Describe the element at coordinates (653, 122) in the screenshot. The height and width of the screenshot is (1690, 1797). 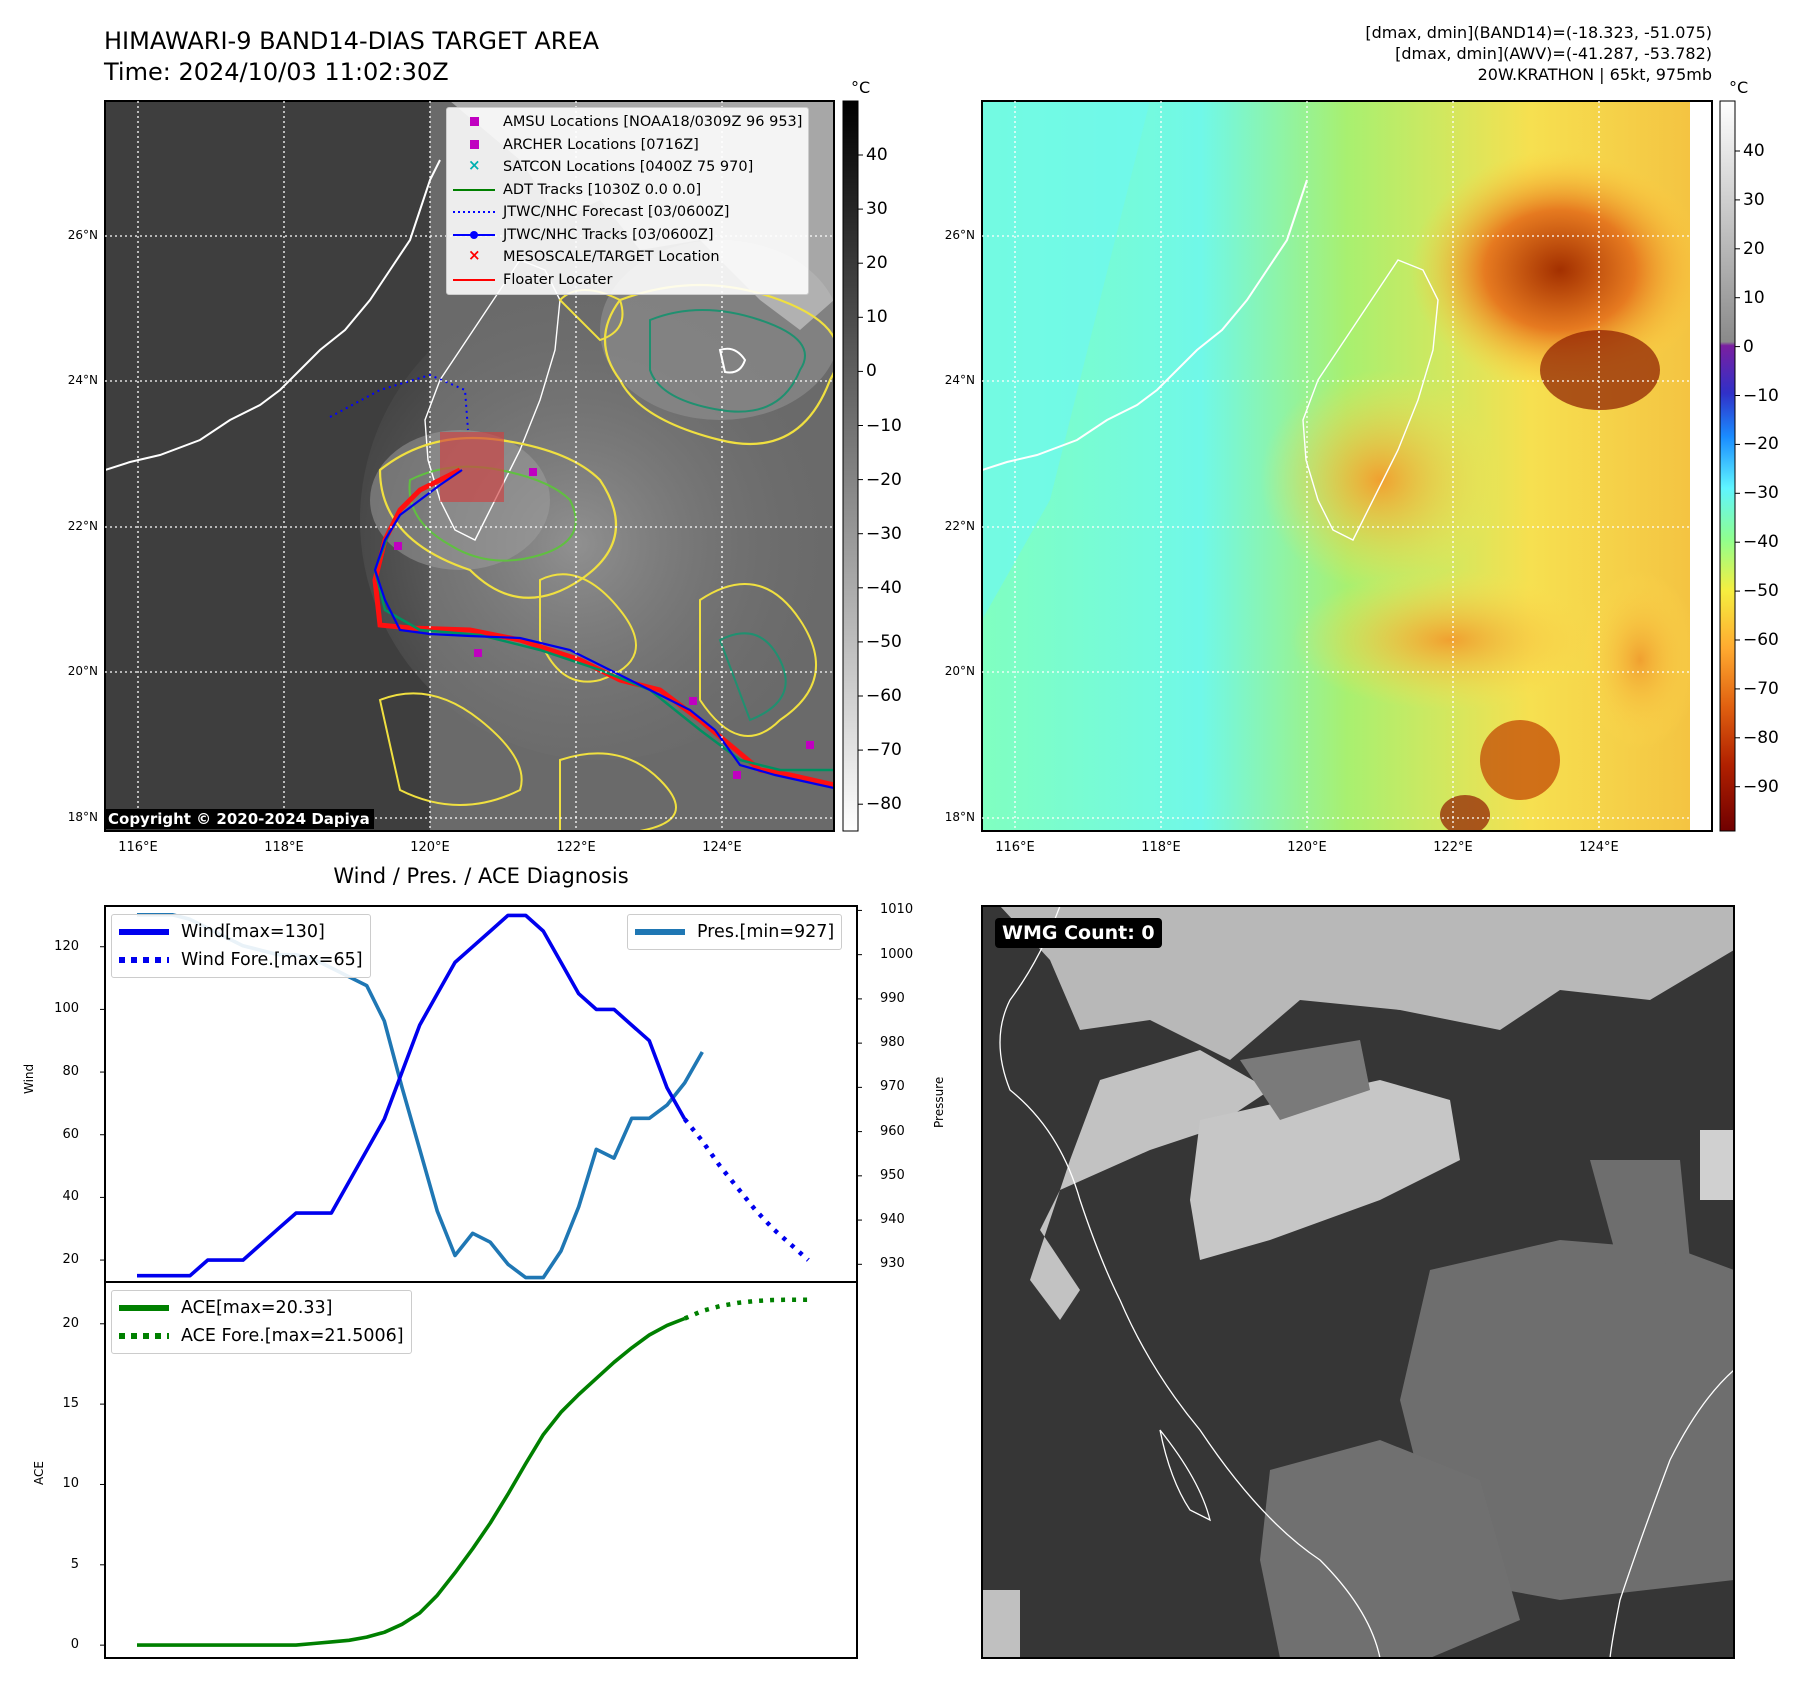
I see `legend-label: AMSU Locations [NOAA18/0309Z 96 953]` at that location.